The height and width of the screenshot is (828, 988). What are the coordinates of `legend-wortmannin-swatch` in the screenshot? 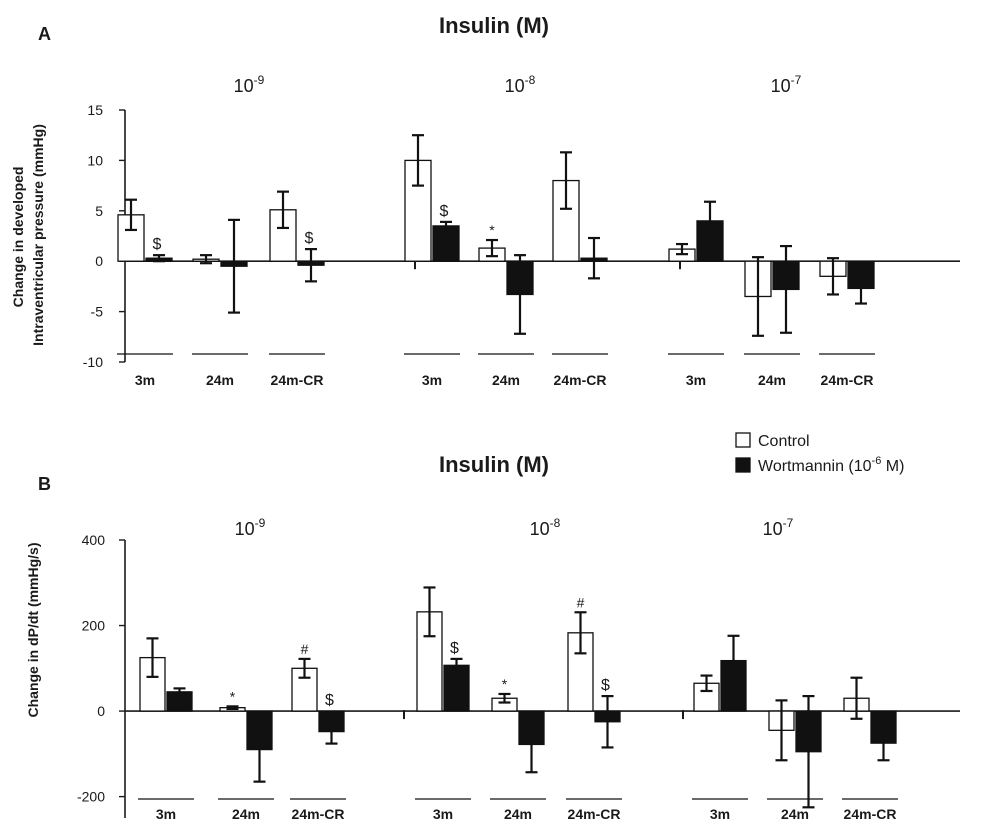 It's located at (743, 465).